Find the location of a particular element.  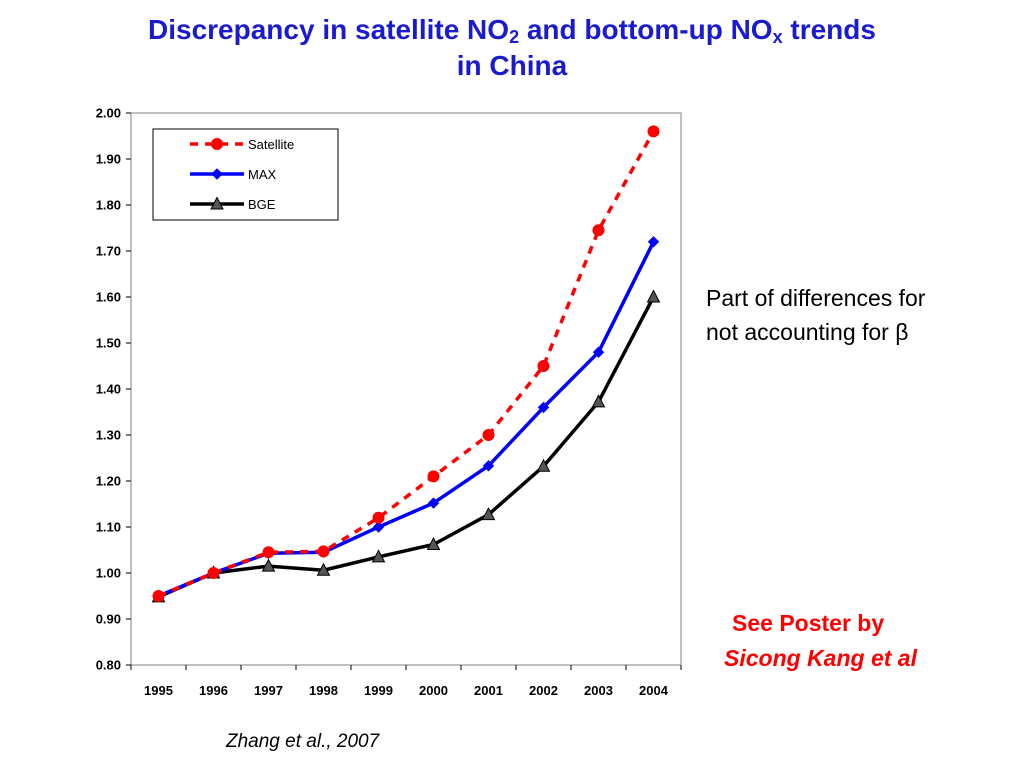

y-tick-label: 1.40 is located at coordinates (108, 389).